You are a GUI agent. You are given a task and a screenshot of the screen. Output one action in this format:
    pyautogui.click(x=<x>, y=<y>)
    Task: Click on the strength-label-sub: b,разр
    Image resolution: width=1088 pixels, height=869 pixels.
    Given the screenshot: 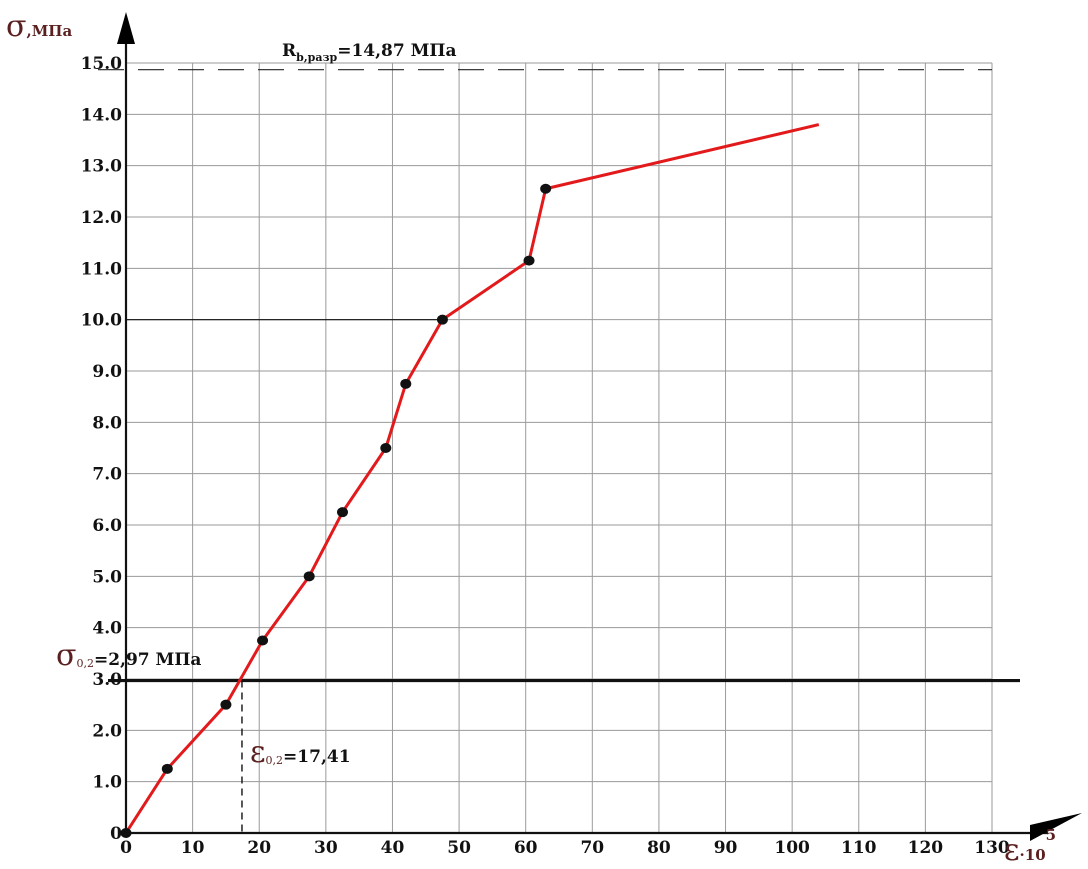 What is the action you would take?
    pyautogui.click(x=316, y=57)
    